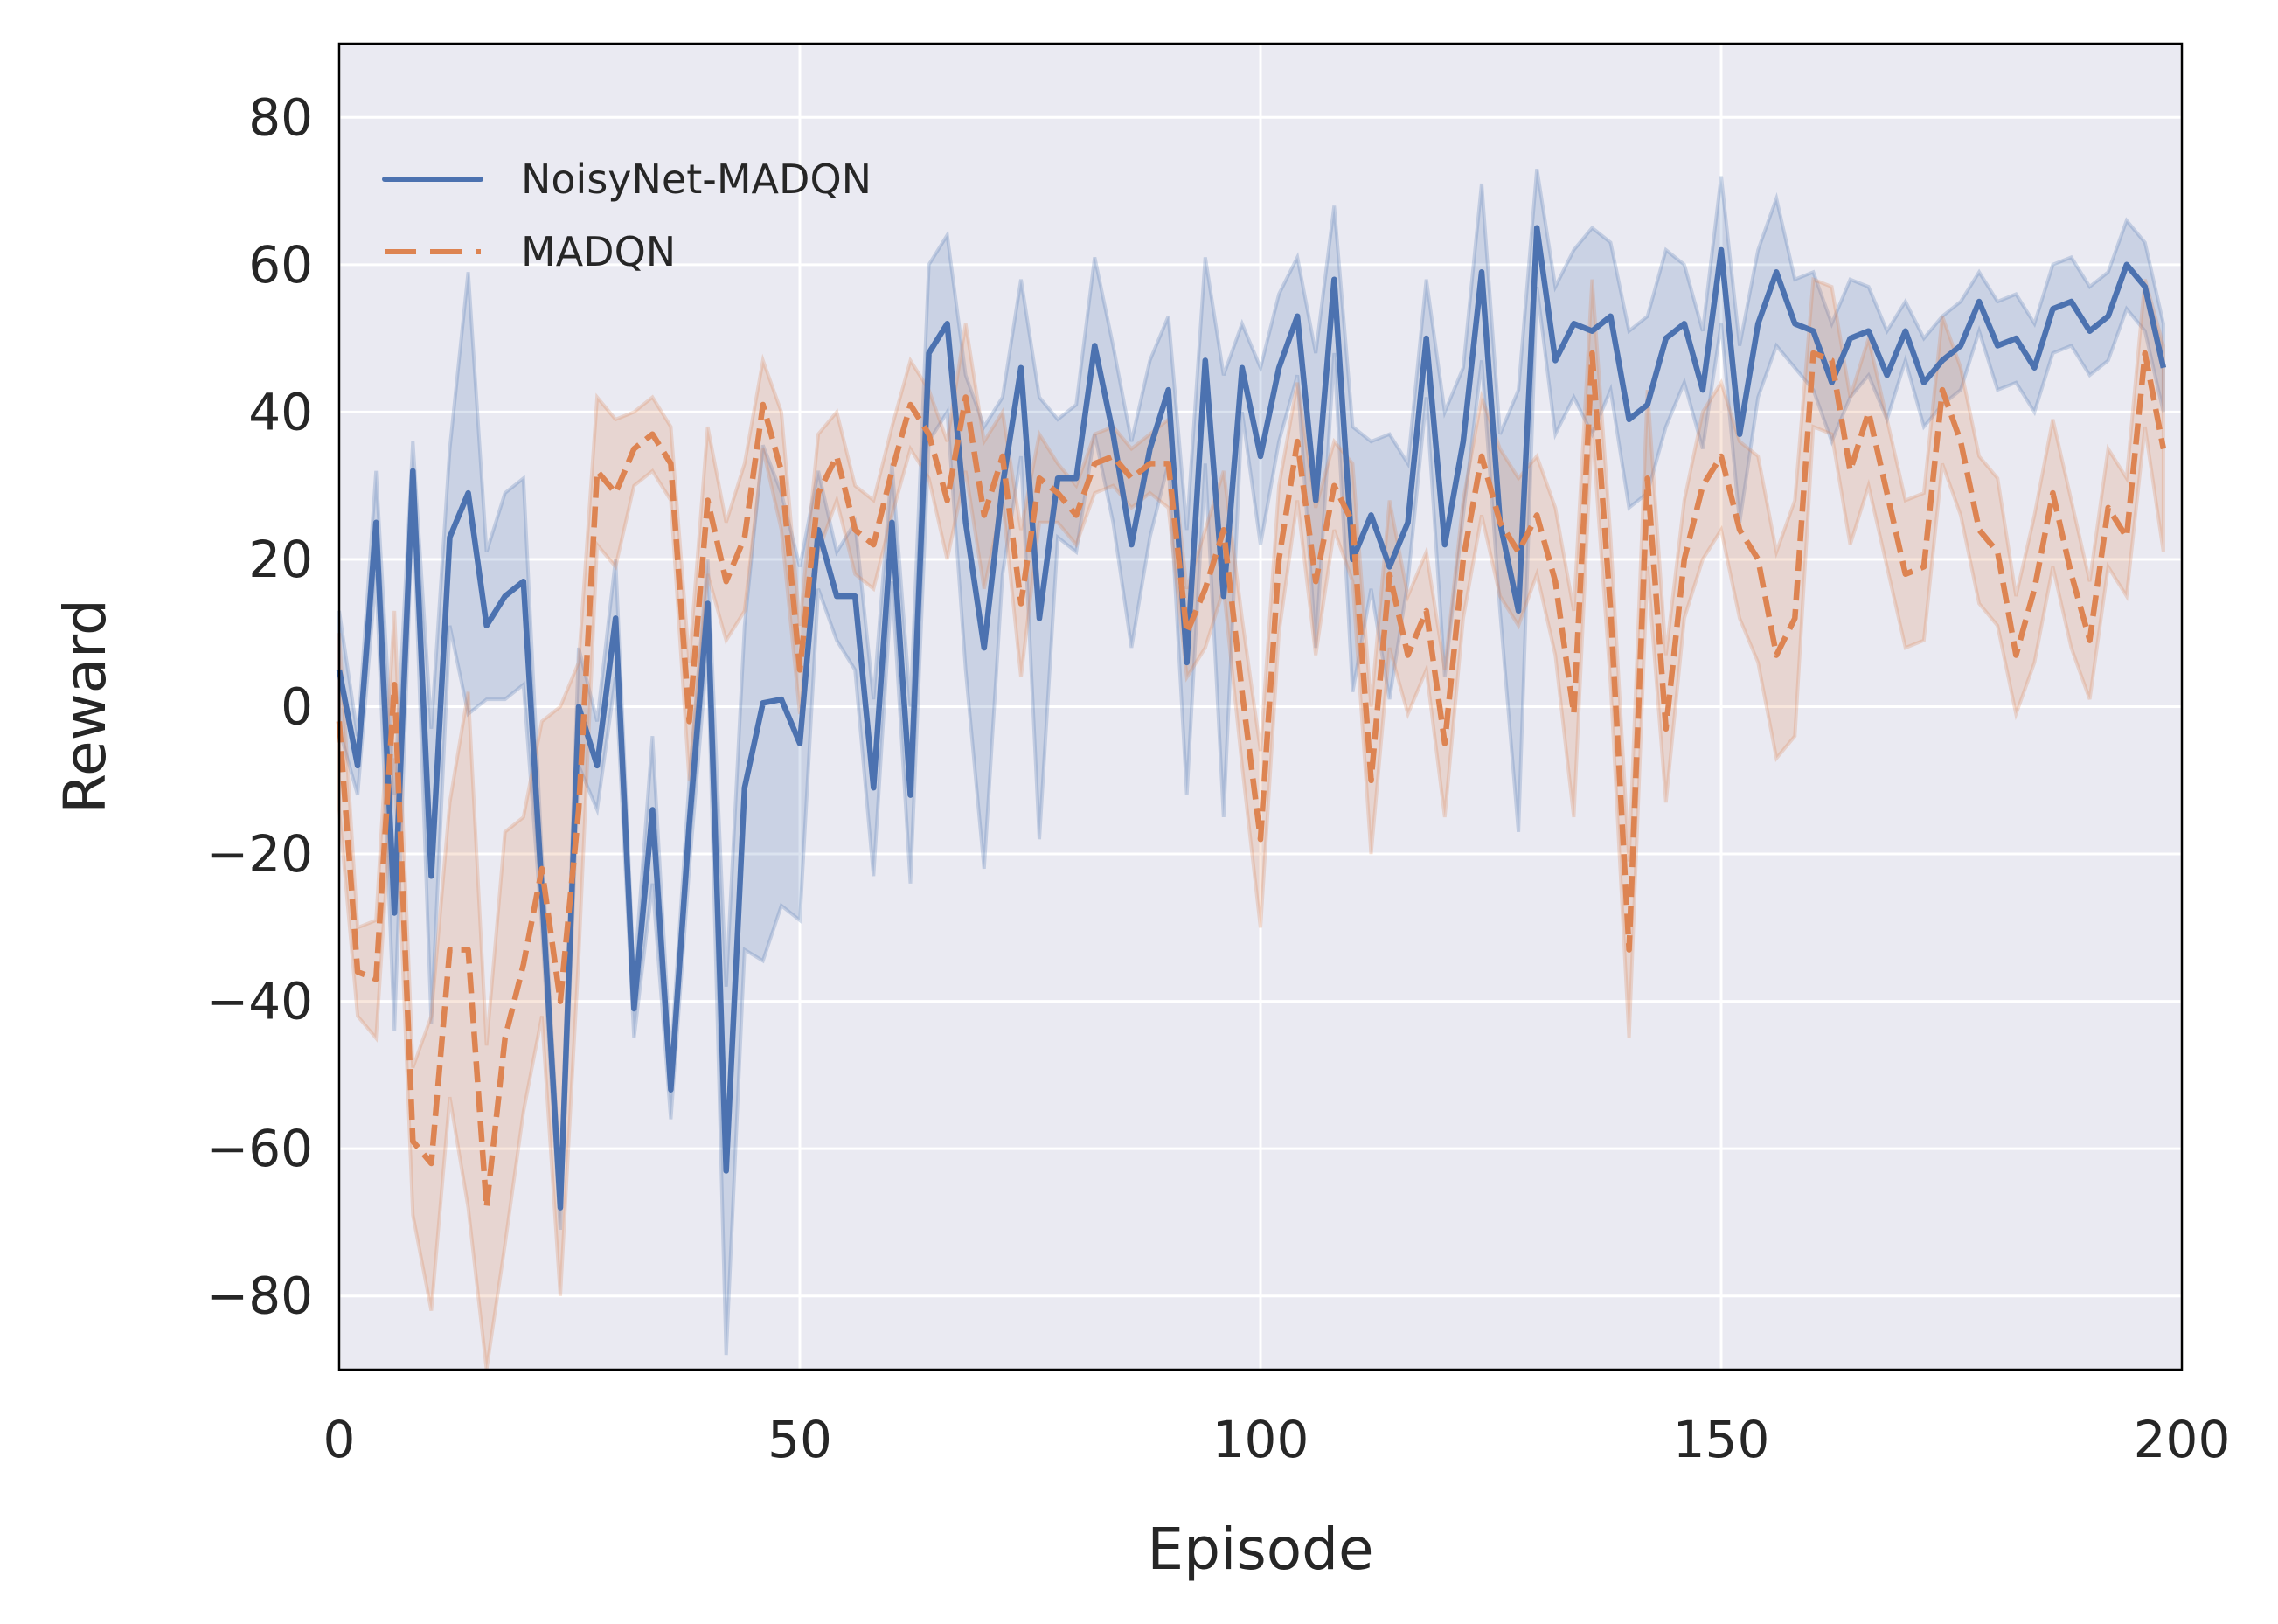 This screenshot has height=1624, width=2278. I want to click on x-axis-label: Episode, so click(1260, 1549).